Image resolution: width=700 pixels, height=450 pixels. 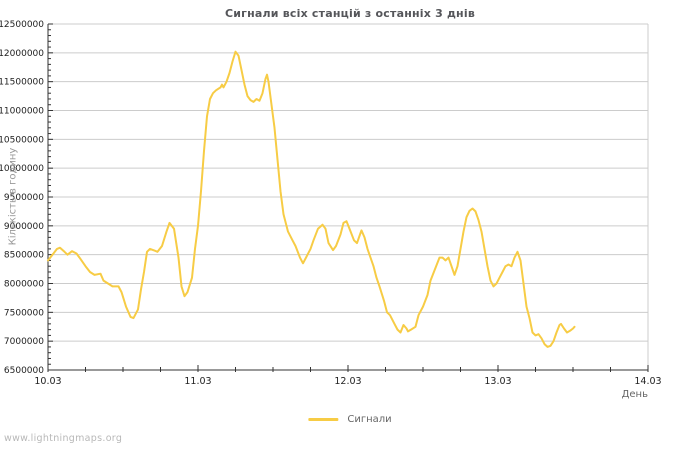 I want to click on legend: Сигнали, so click(x=350, y=419).